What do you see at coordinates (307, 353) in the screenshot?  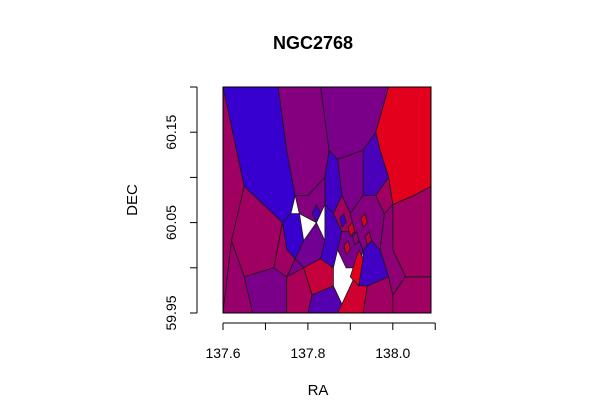 I see `x-tick-label: 137.8` at bounding box center [307, 353].